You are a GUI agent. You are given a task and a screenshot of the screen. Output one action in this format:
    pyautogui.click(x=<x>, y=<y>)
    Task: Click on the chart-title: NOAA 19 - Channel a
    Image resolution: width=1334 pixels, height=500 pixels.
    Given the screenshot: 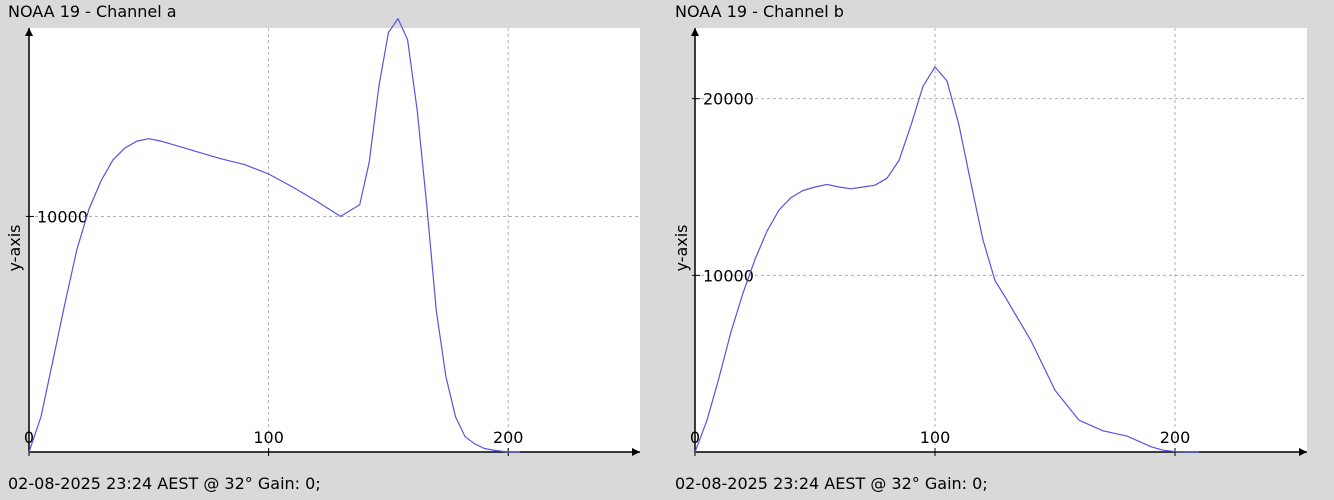 What is the action you would take?
    pyautogui.click(x=92, y=11)
    